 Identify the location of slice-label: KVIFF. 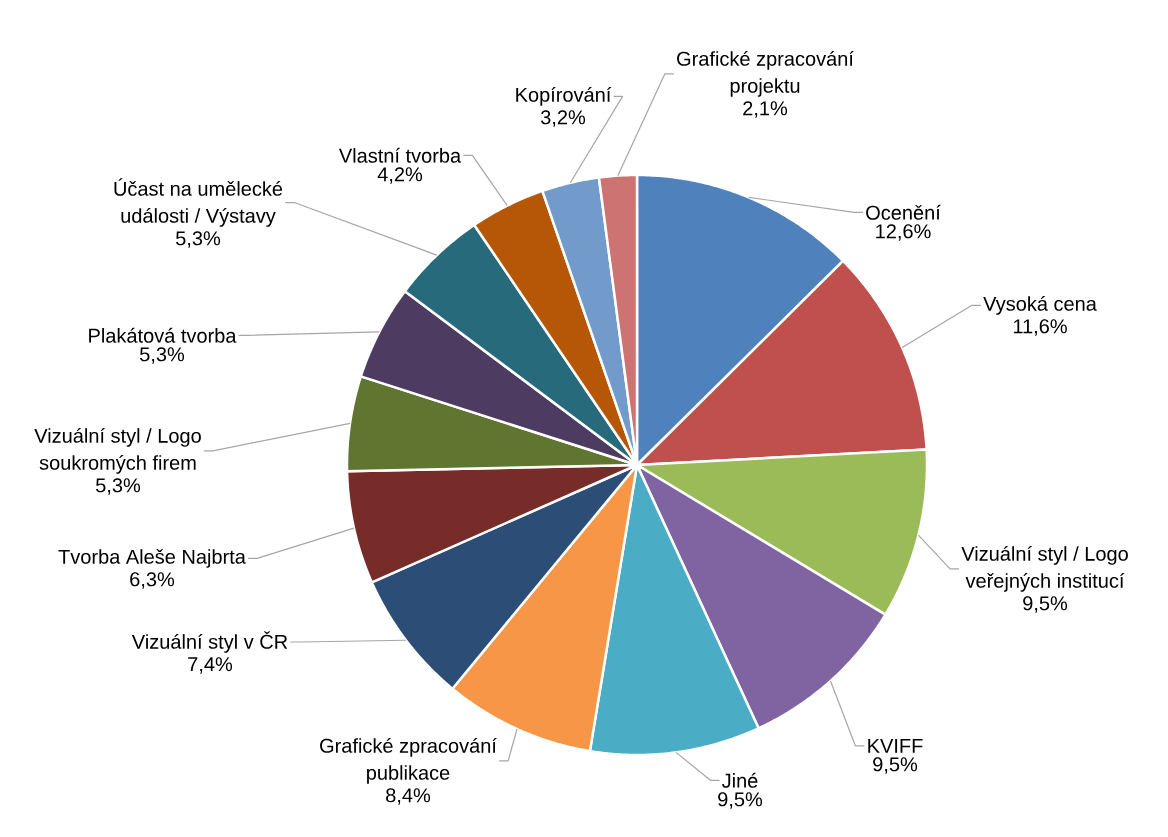
(895, 746).